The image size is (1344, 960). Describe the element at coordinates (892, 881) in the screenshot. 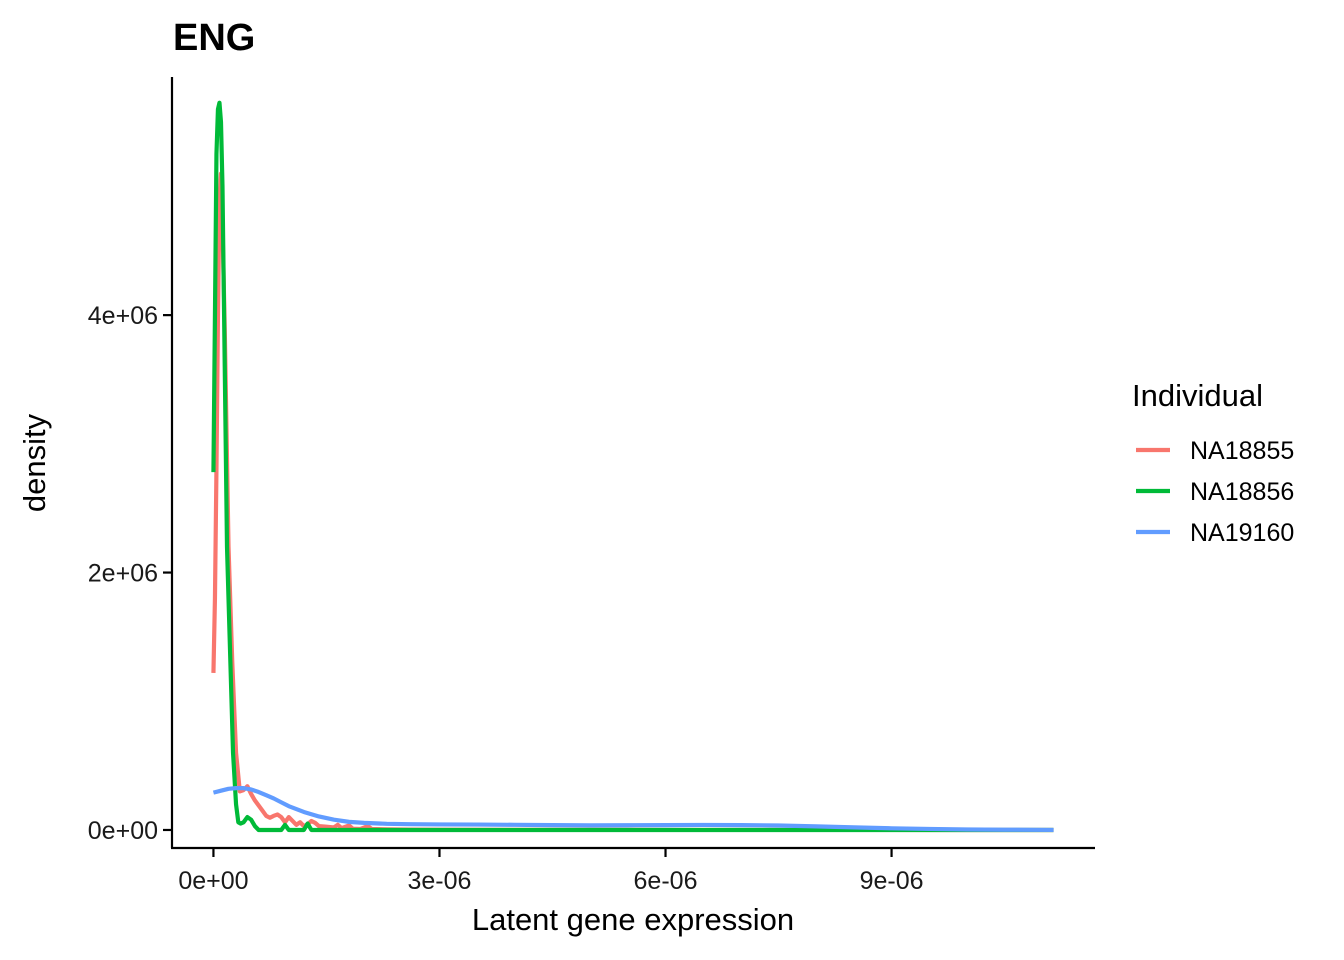

I see `x-tick-label-3: 9e-06` at that location.